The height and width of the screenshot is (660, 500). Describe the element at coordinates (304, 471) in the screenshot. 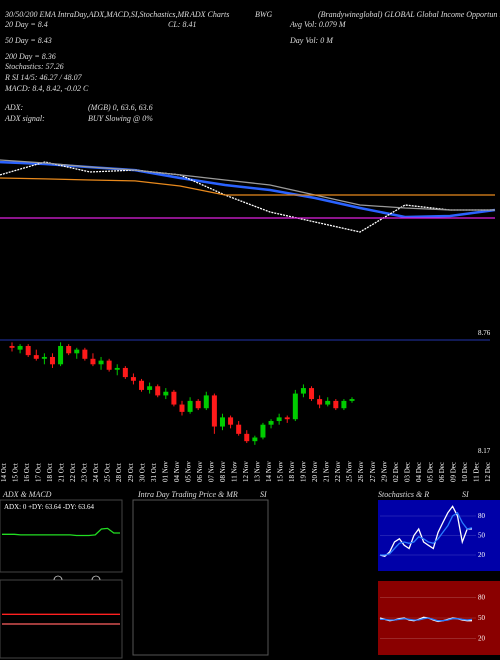

I see `x-tick-label: 19 Nov` at that location.